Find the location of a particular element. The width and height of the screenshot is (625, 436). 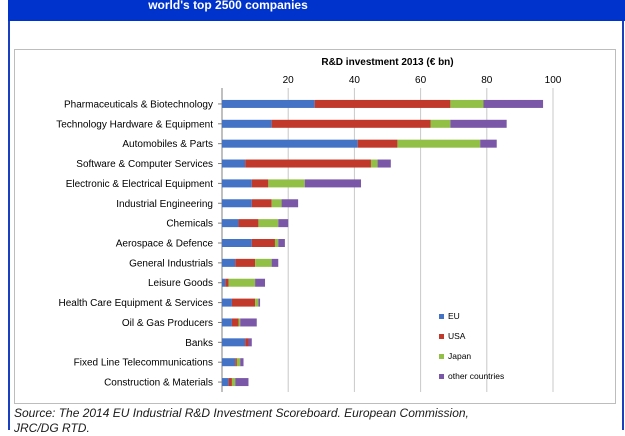

category-label: Chemicals is located at coordinates (189, 224).